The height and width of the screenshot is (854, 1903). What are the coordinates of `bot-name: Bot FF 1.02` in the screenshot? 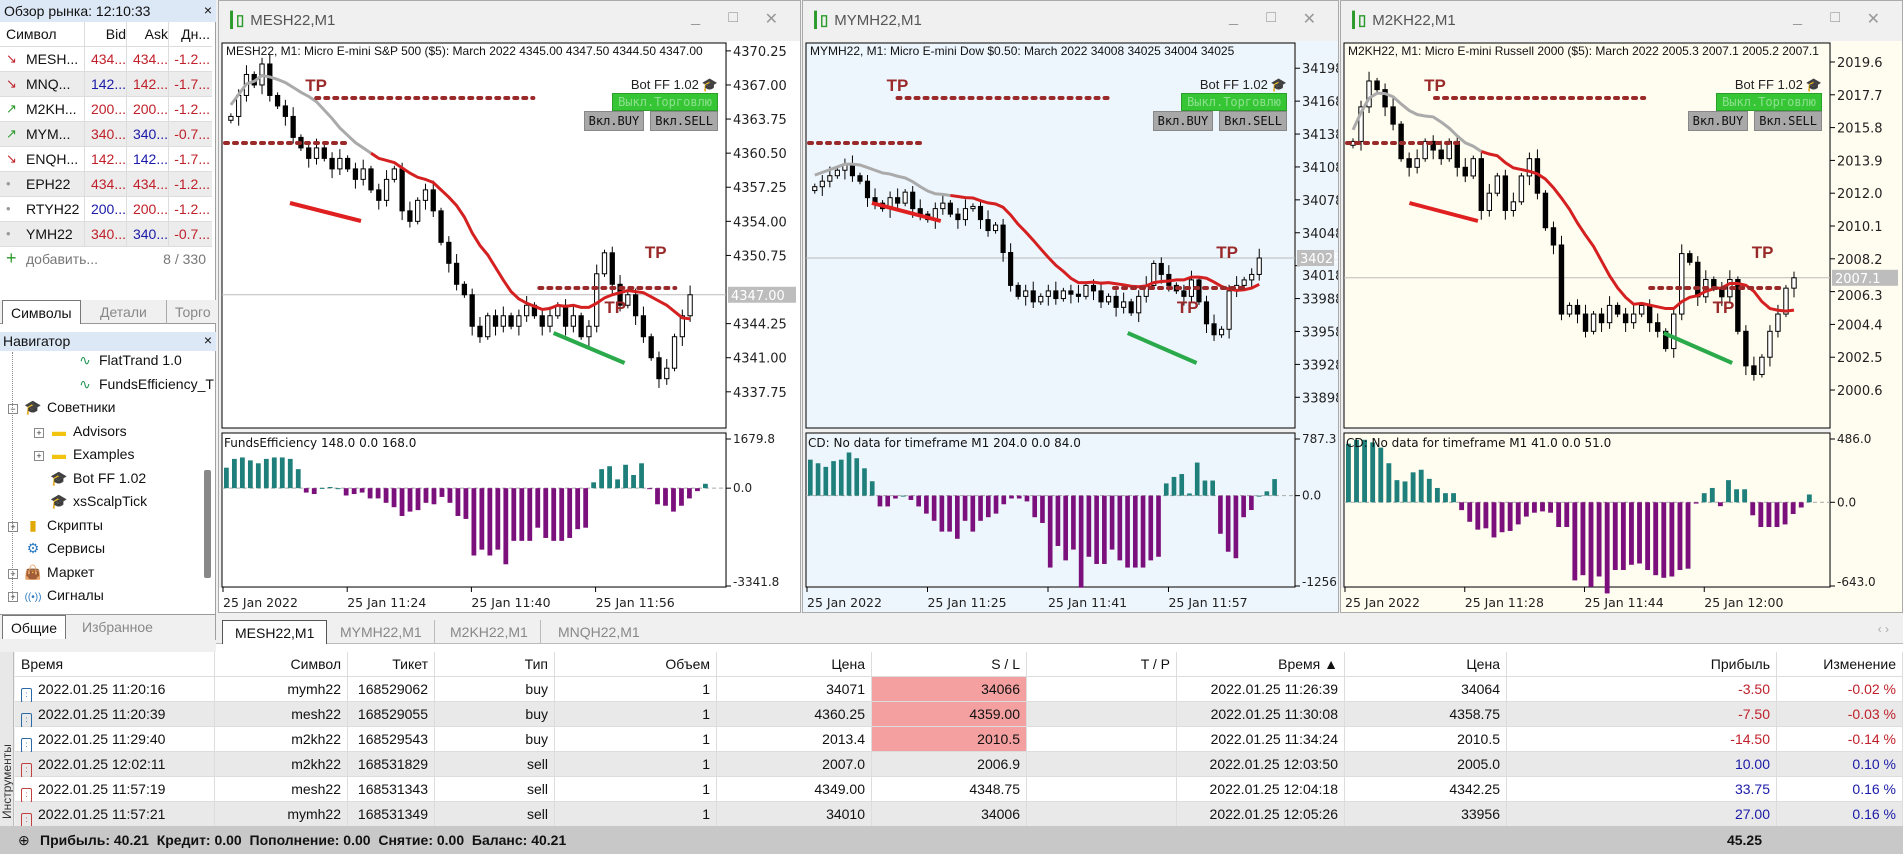 It's located at (1233, 84).